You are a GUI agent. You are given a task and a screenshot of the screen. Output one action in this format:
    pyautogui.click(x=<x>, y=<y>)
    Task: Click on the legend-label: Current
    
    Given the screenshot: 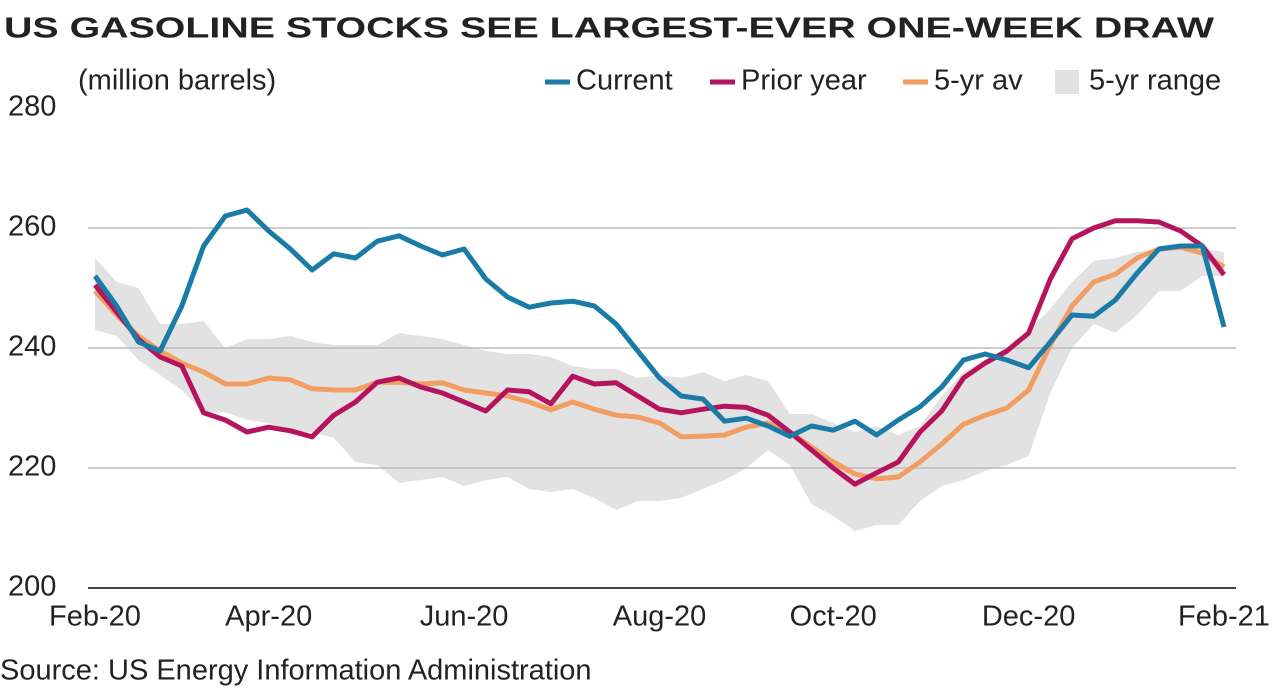 What is the action you would take?
    pyautogui.click(x=624, y=81)
    